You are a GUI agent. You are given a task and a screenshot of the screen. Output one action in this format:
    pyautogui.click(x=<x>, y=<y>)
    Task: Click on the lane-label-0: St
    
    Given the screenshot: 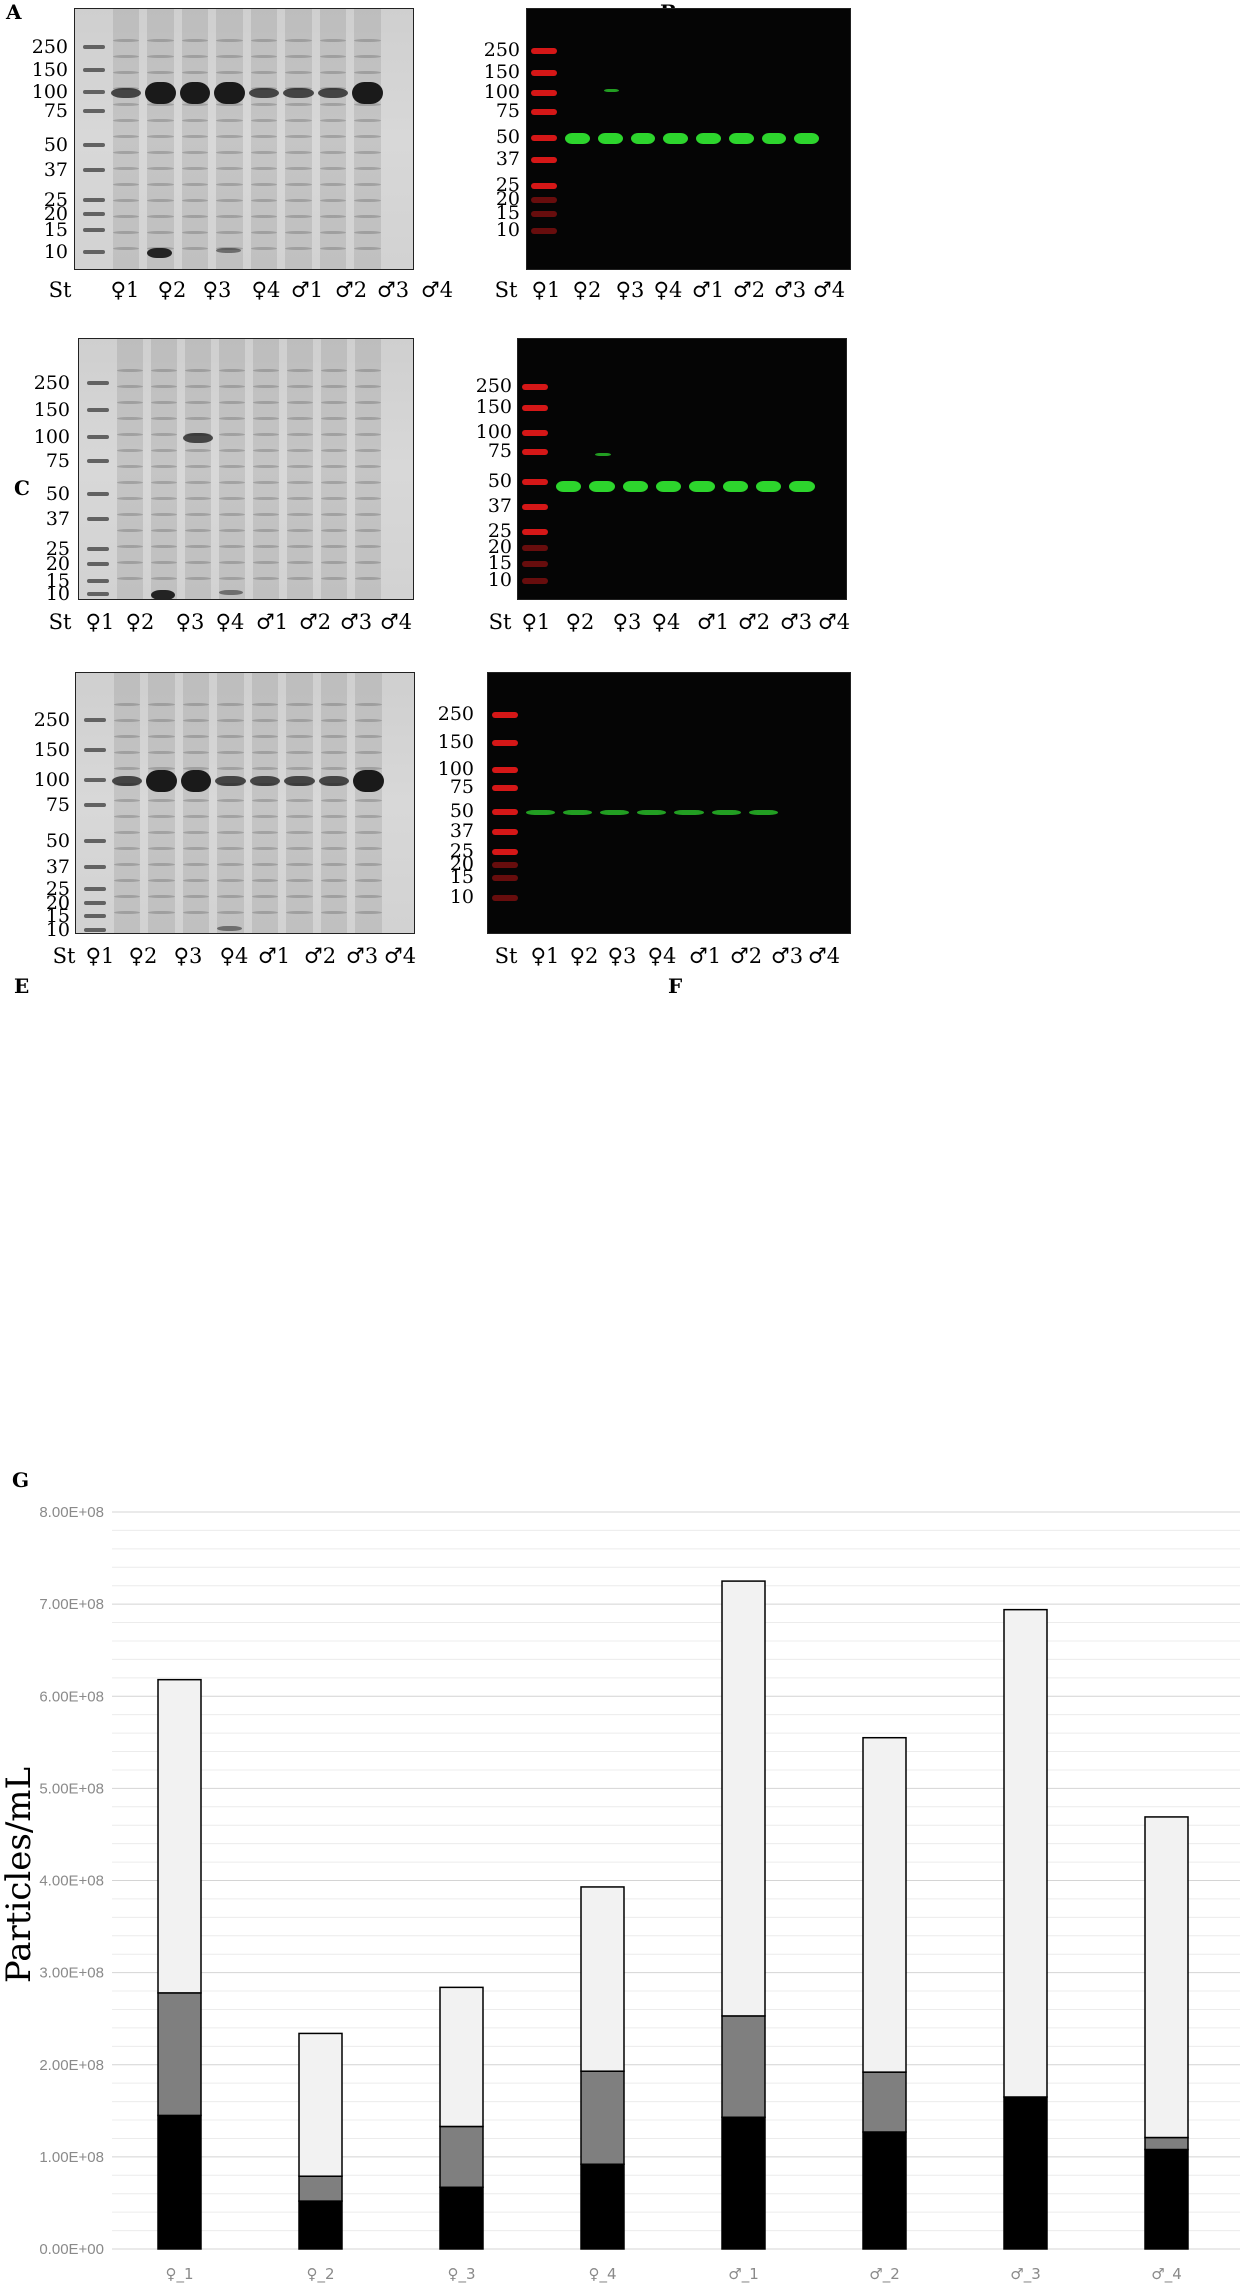 What is the action you would take?
    pyautogui.click(x=60, y=622)
    